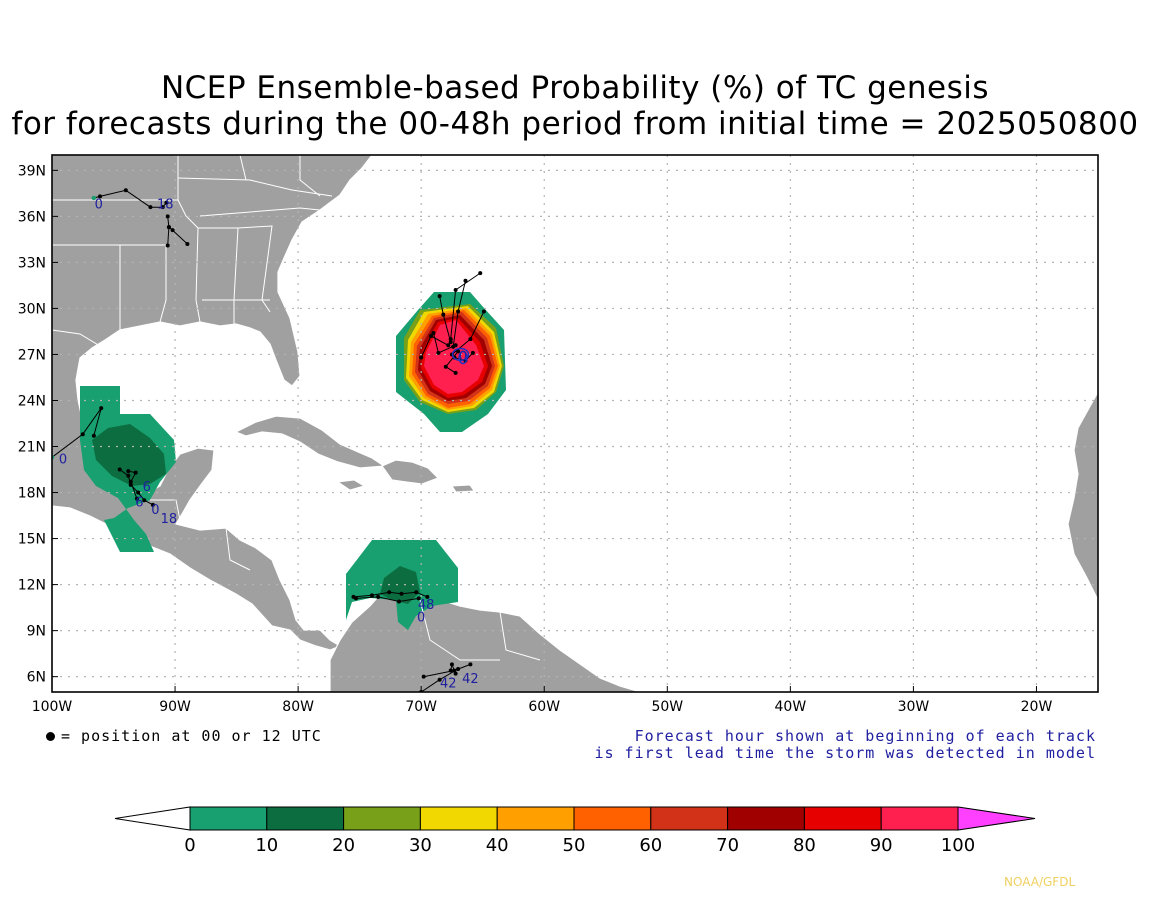  What do you see at coordinates (86, 338) in the screenshot?
I see `mexico-border-line` at bounding box center [86, 338].